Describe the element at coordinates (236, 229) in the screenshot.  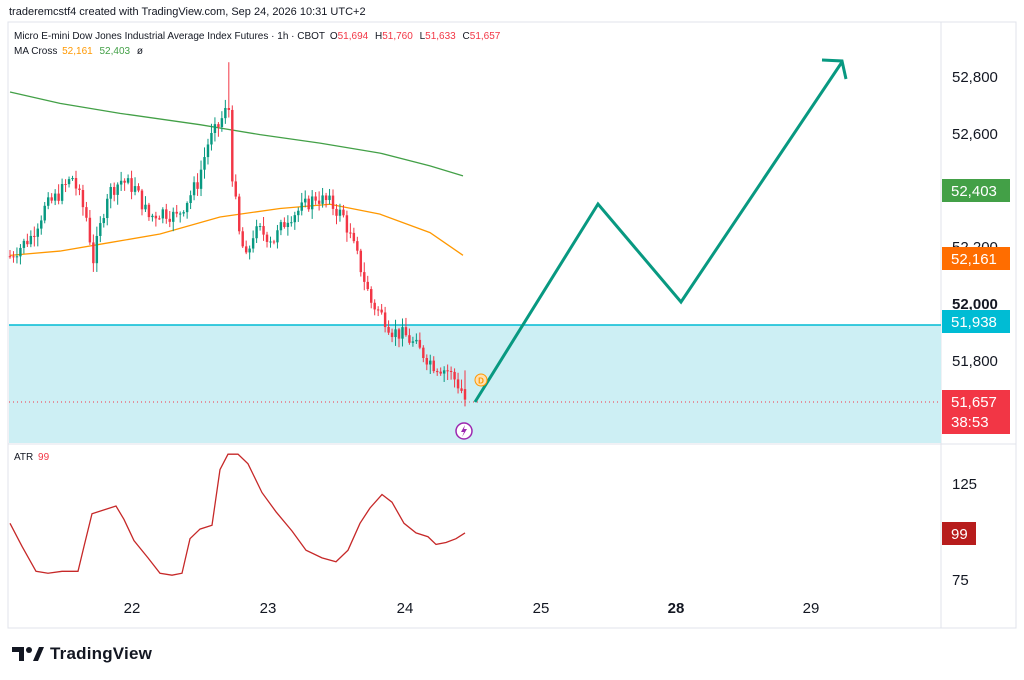
I see `ma-fast-polyline` at that location.